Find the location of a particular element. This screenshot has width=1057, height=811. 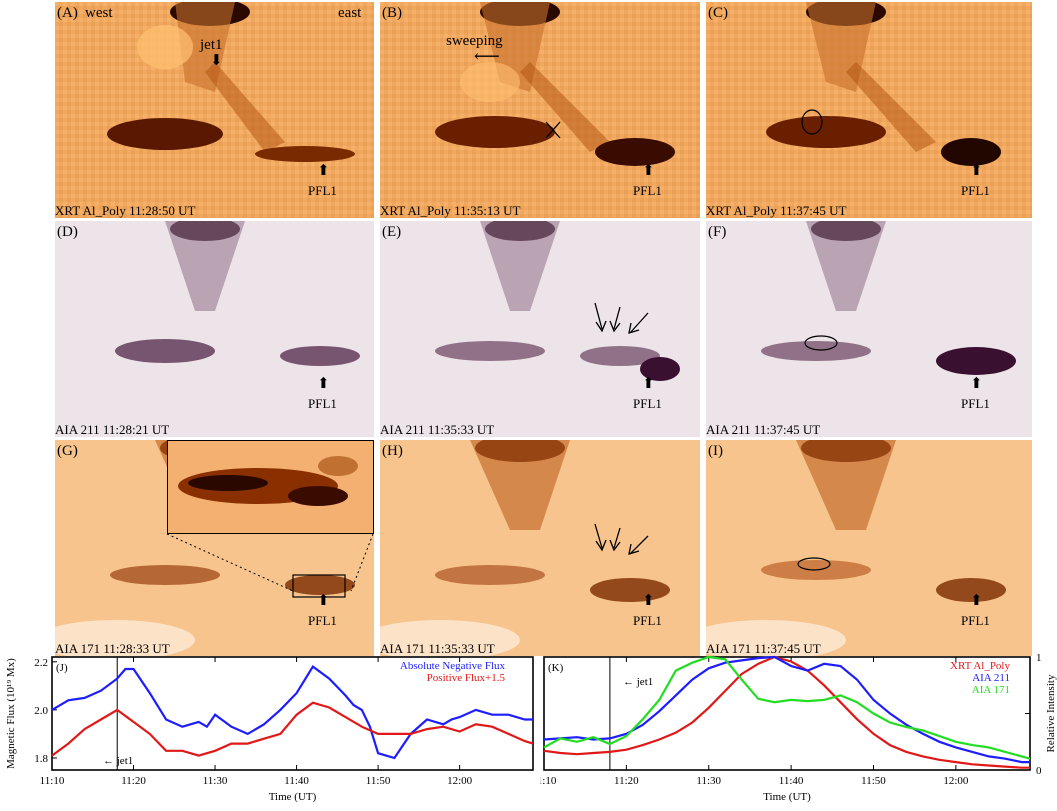

panel-letter: (F) is located at coordinates (717, 232).